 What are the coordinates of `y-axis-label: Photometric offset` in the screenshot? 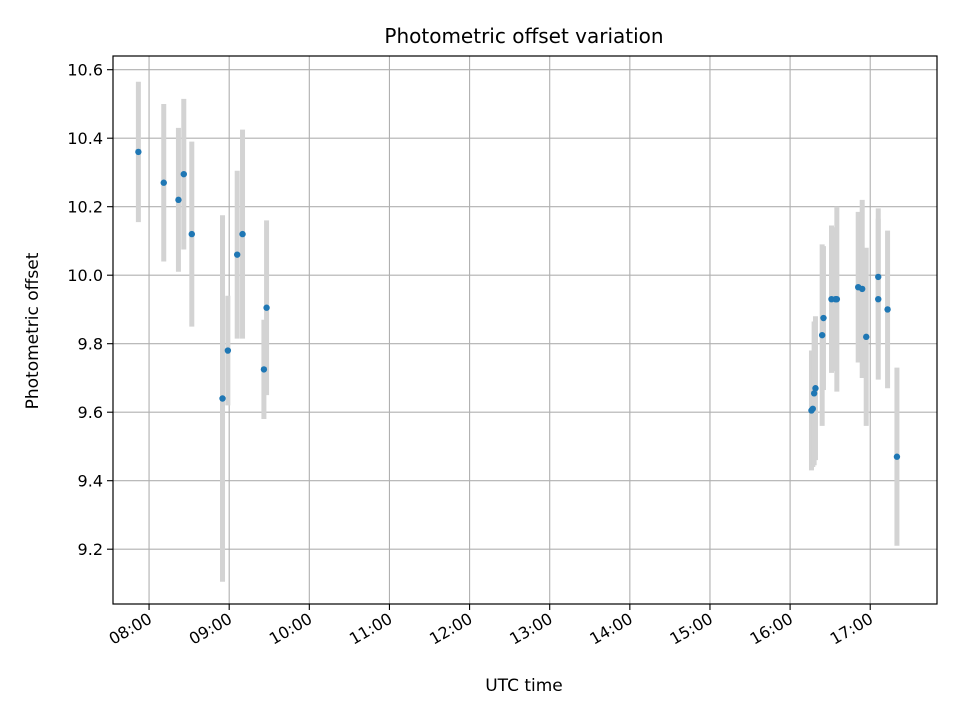 It's located at (33, 330).